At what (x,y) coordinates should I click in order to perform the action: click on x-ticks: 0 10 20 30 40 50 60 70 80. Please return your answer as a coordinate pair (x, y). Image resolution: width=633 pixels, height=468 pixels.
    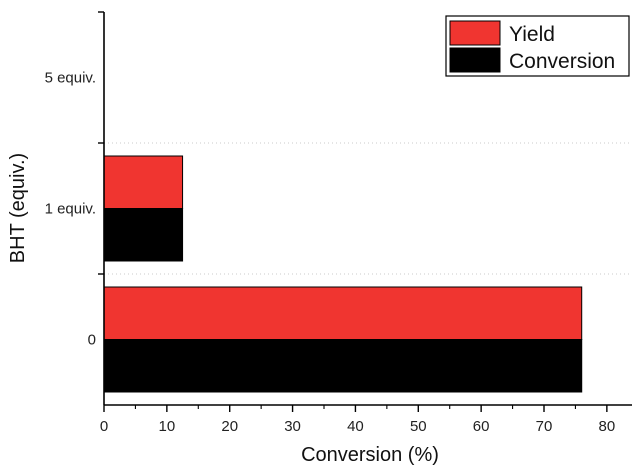
    Looking at the image, I should click on (357, 420).